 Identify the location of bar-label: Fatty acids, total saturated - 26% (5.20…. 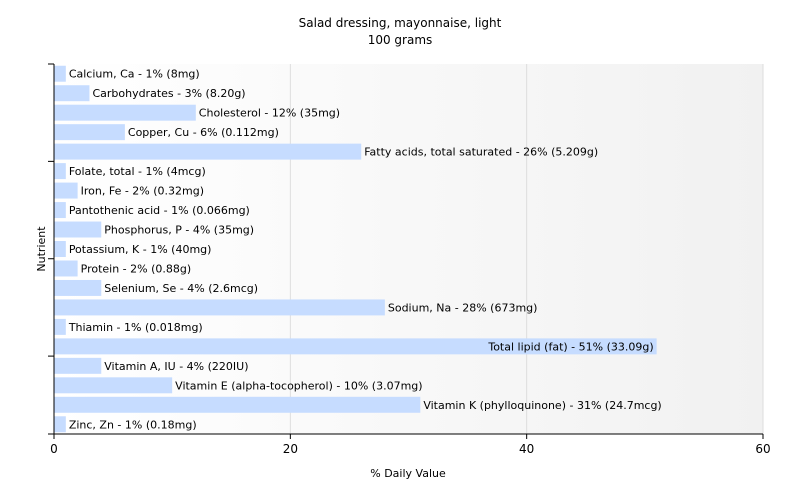
(481, 152).